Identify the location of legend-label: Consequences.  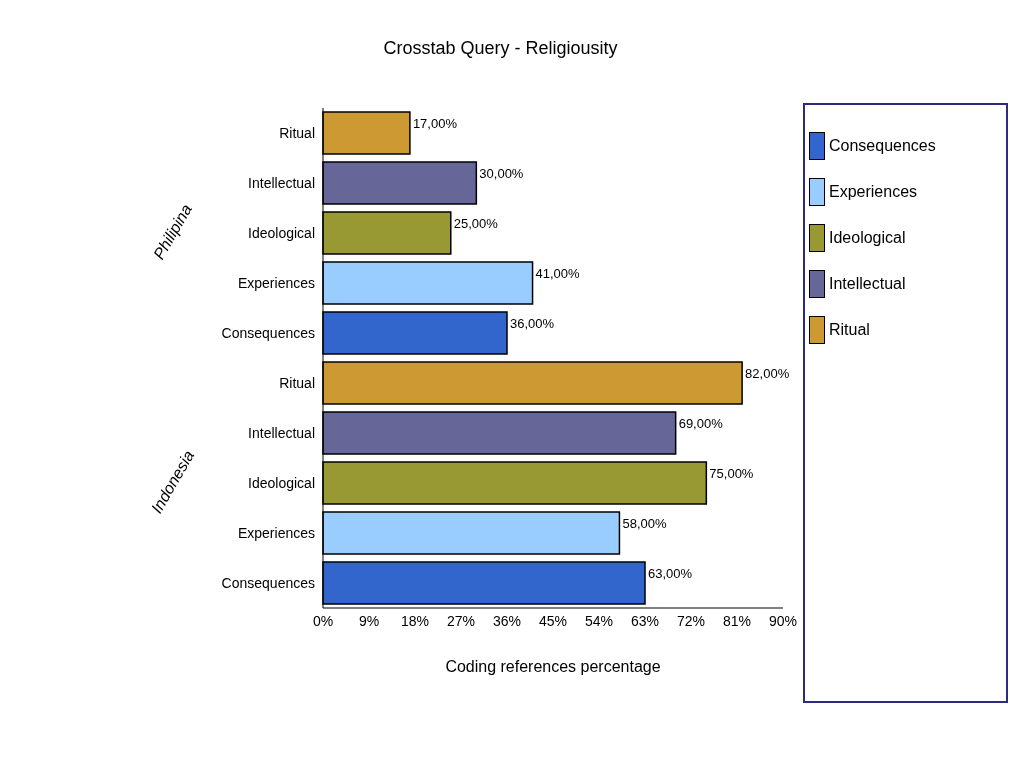
(882, 146).